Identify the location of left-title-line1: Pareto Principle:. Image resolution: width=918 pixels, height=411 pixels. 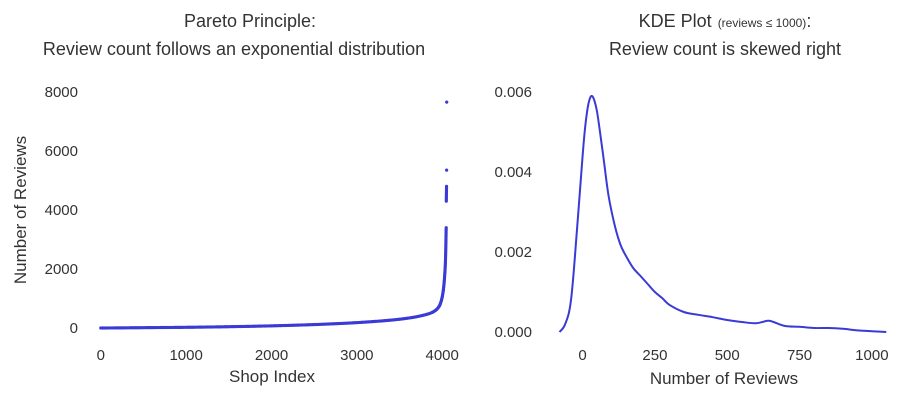
(250, 21).